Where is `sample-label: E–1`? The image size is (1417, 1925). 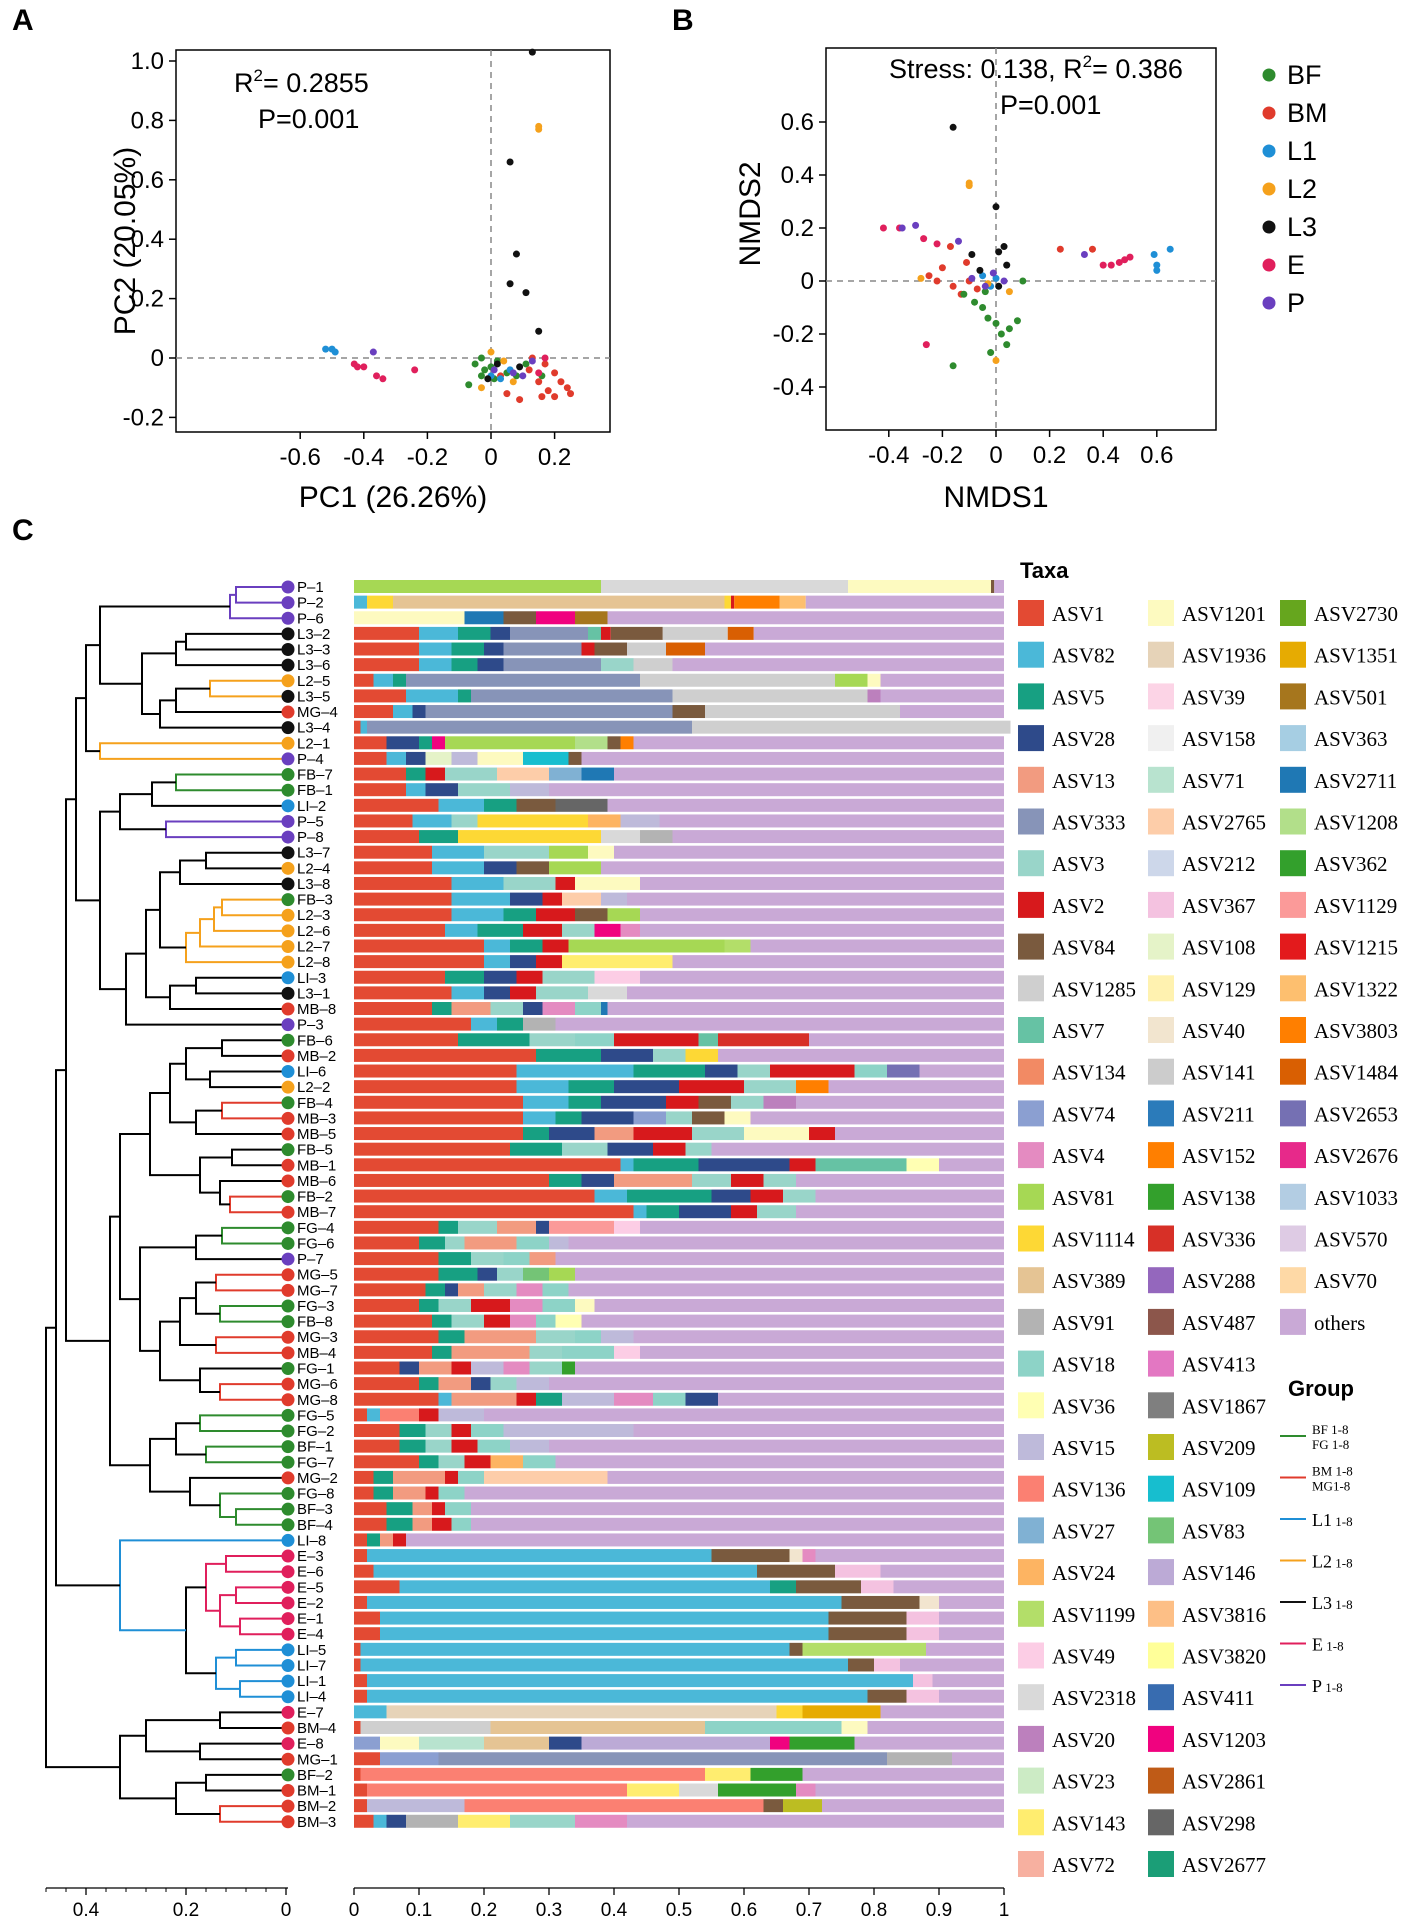
sample-label: E–1 is located at coordinates (310, 1619).